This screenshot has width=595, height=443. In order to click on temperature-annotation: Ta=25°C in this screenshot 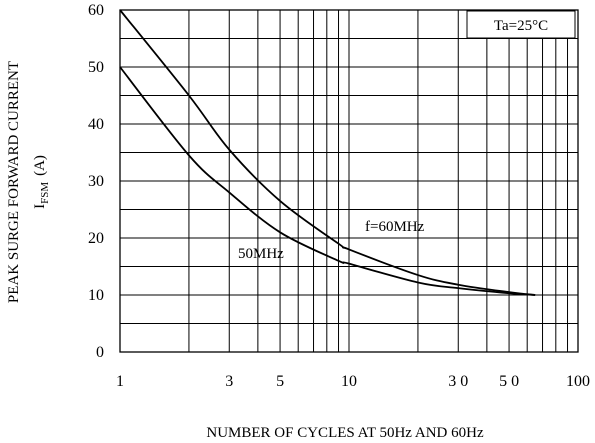, I will do `click(521, 26)`.